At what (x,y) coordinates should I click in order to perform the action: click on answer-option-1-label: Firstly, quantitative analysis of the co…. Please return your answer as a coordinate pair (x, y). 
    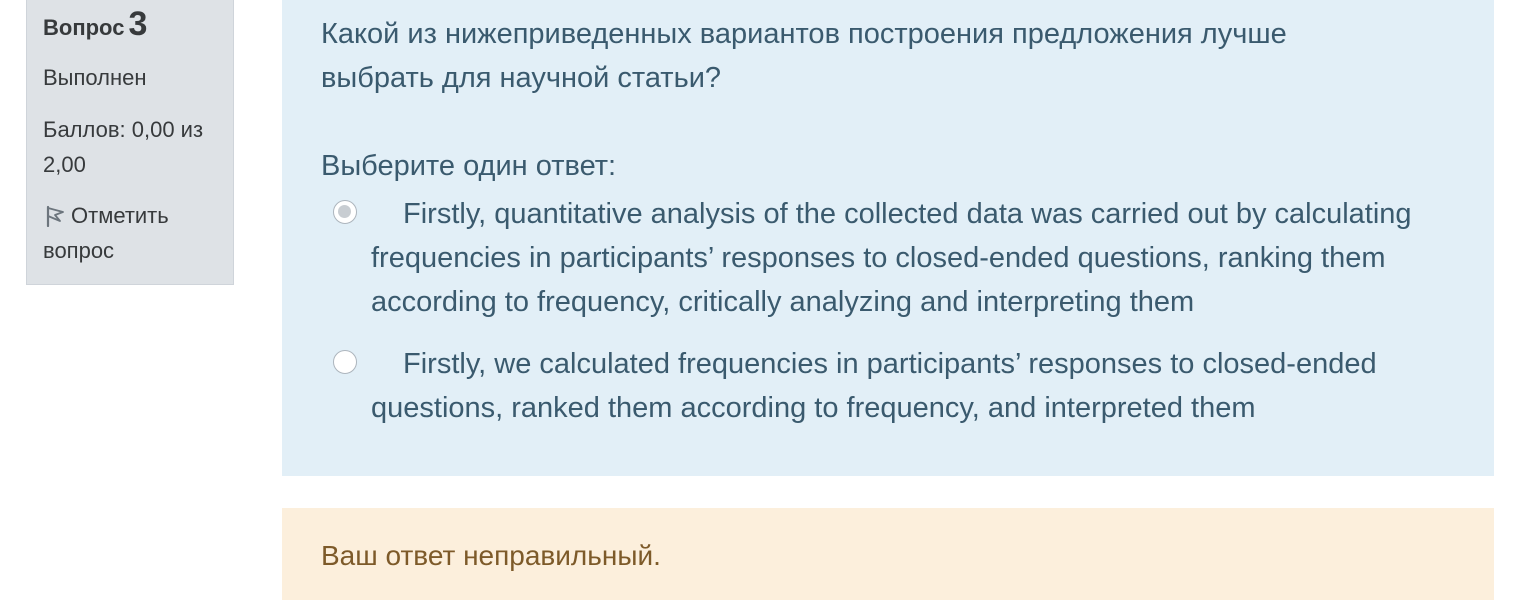
    Looking at the image, I should click on (891, 258).